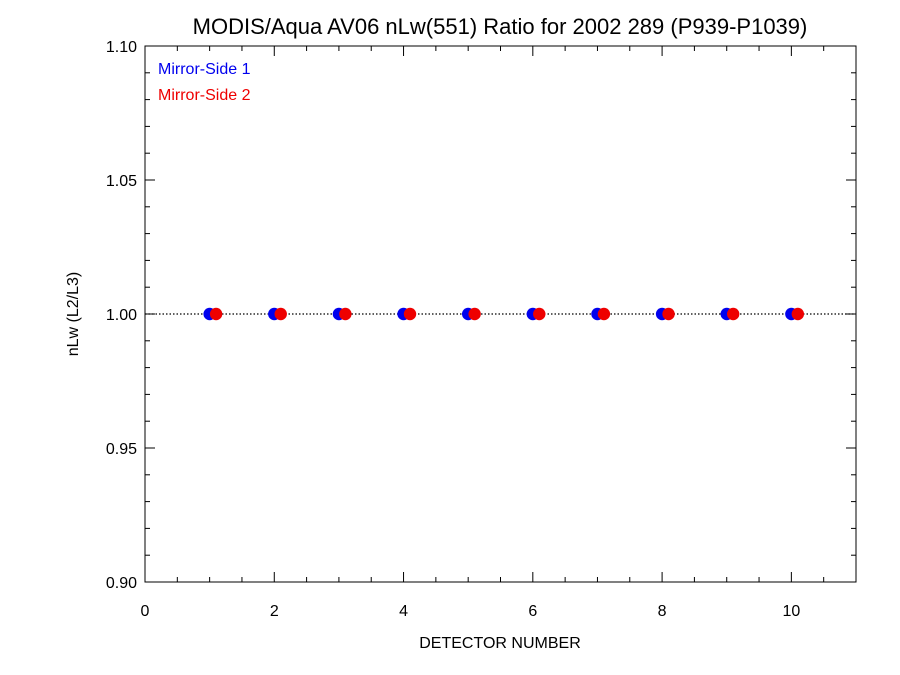  I want to click on data-points, so click(504, 314).